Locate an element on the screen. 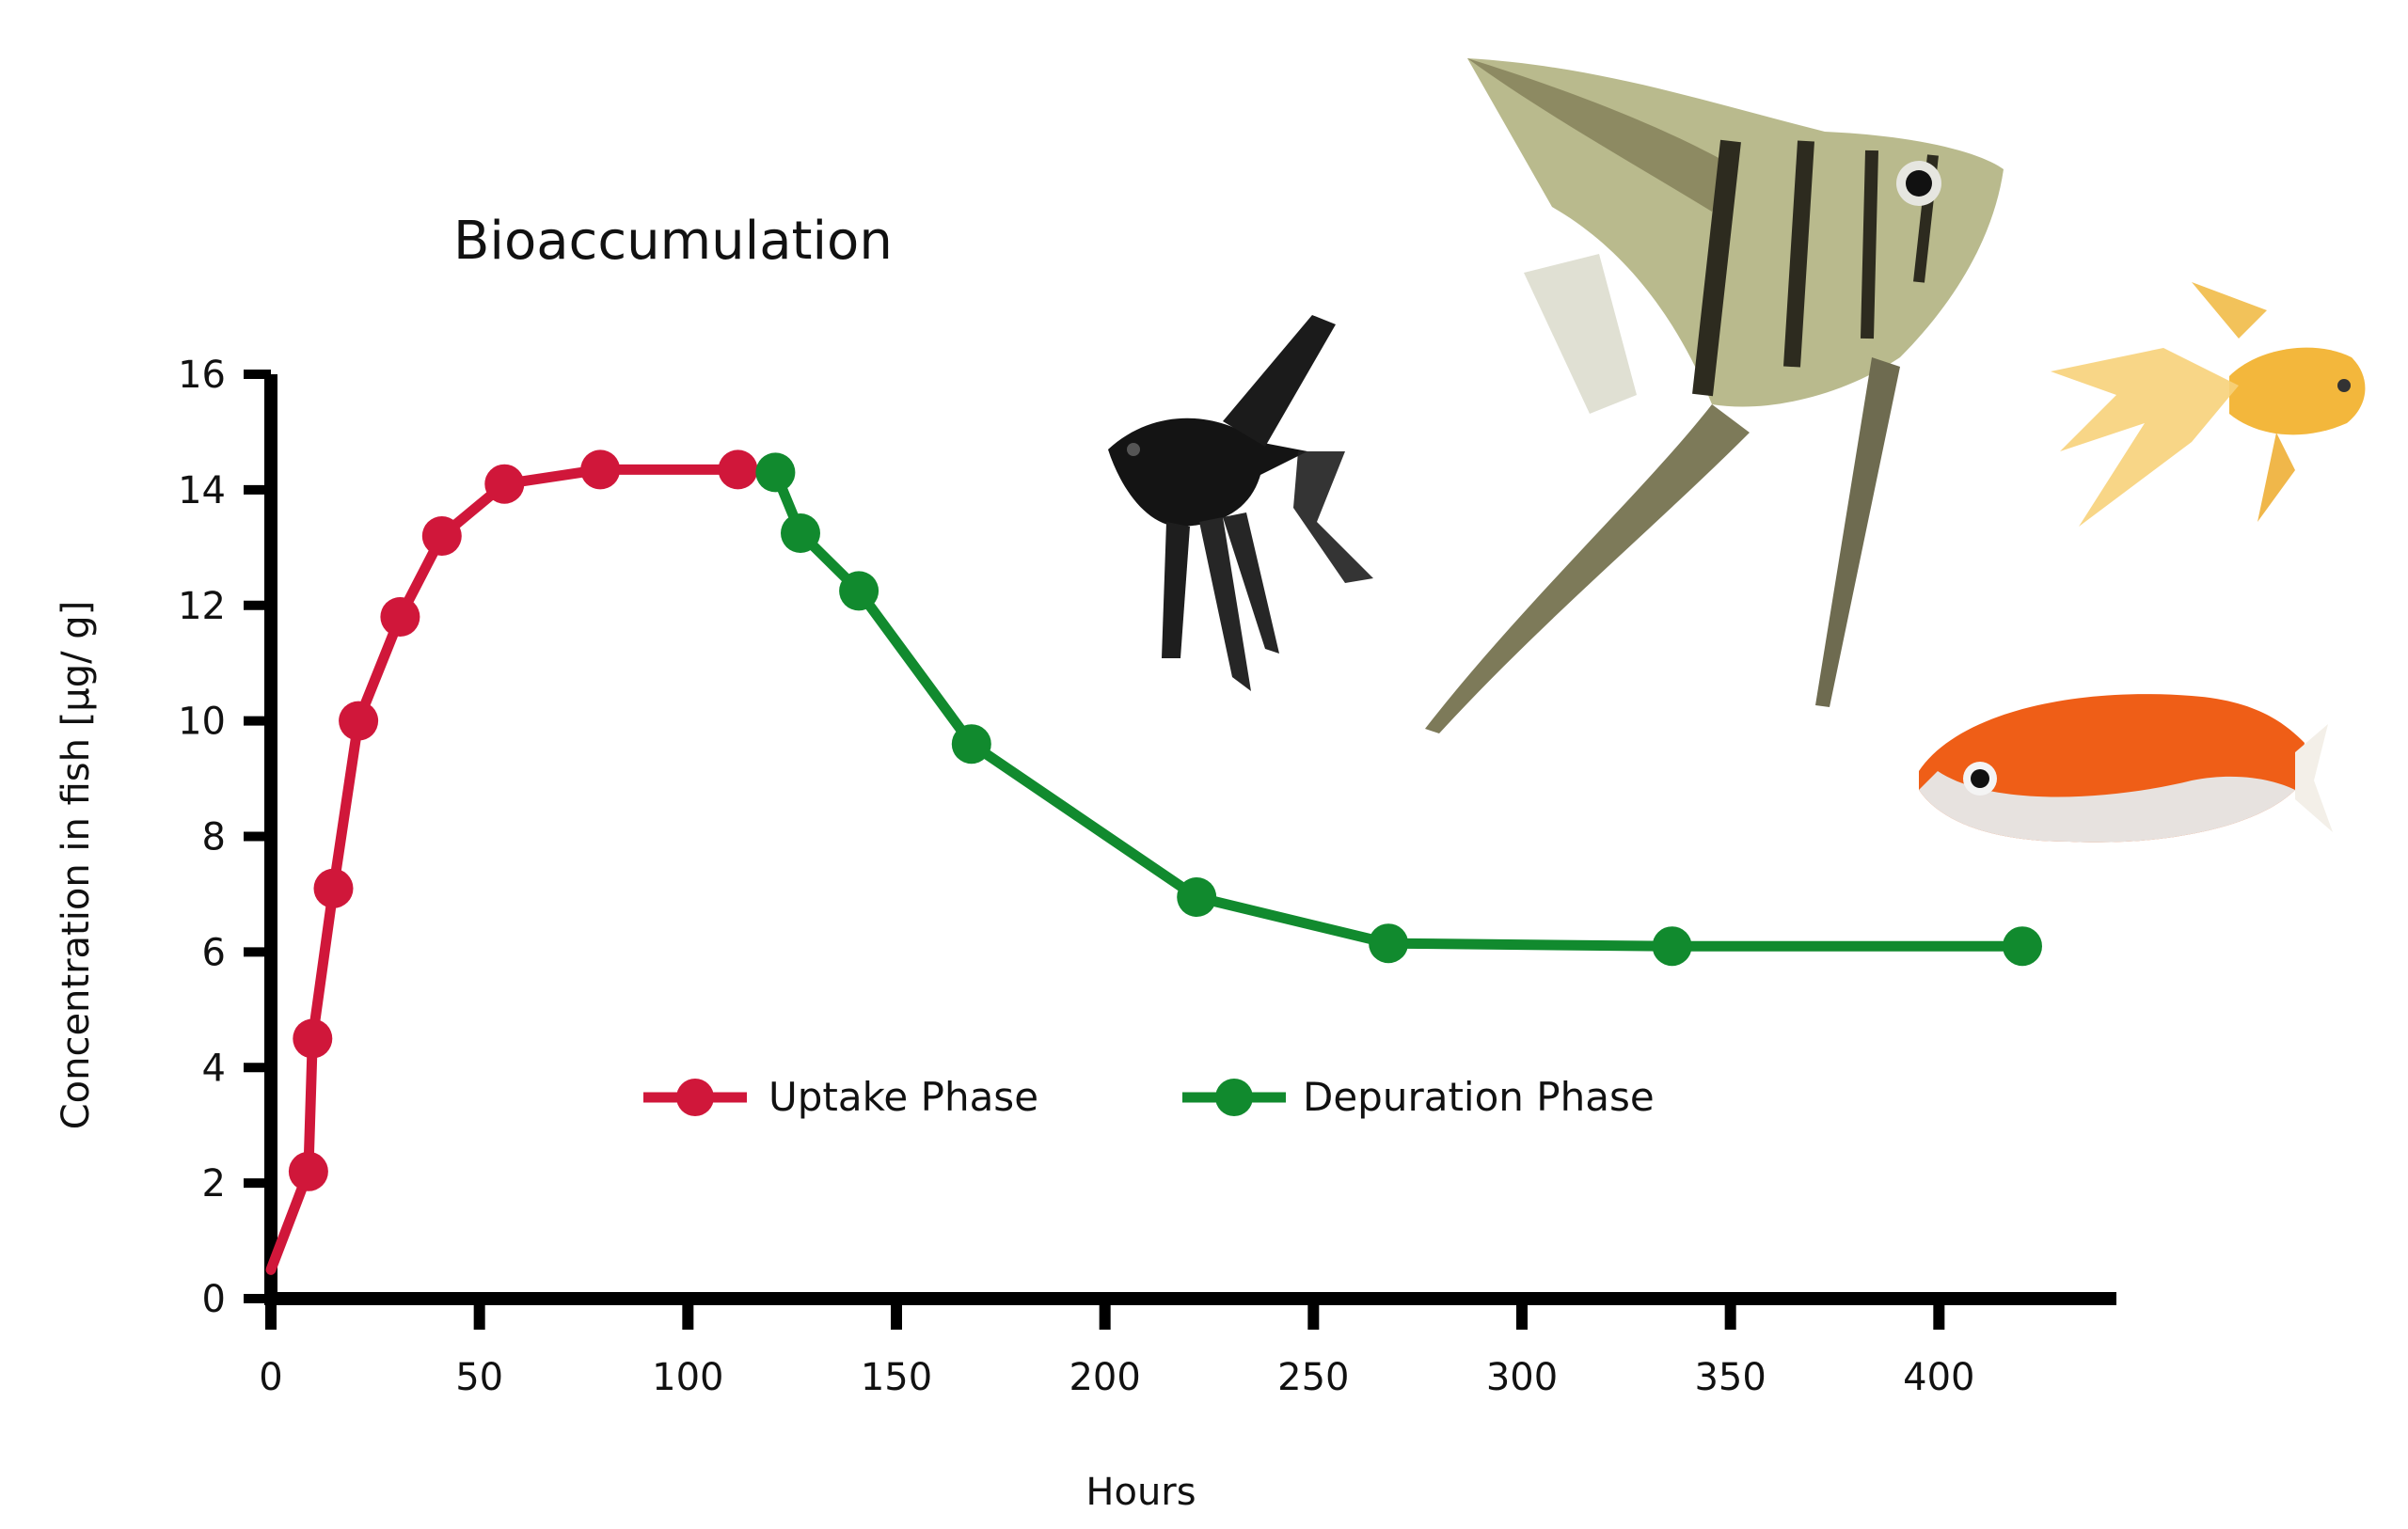  y-tick-label: 14 is located at coordinates (202, 491).